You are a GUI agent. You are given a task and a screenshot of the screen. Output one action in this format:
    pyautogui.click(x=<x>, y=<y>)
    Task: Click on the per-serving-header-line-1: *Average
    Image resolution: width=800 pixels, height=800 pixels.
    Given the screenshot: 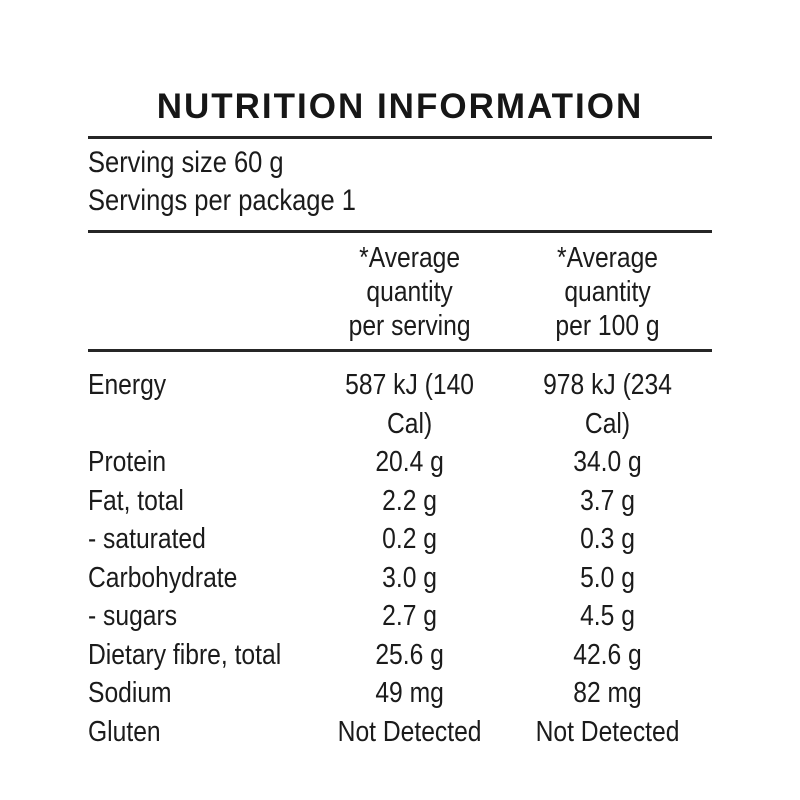 What is the action you would take?
    pyautogui.click(x=409, y=258)
    